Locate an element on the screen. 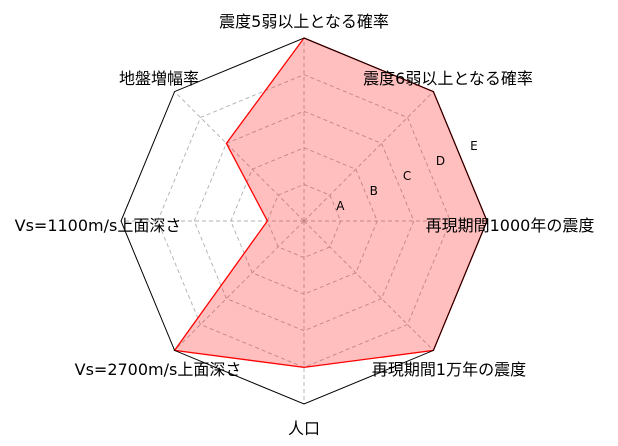 This screenshot has height=446, width=618. axis-label-5: Vs=2700m/s上面深さ is located at coordinates (158, 369).